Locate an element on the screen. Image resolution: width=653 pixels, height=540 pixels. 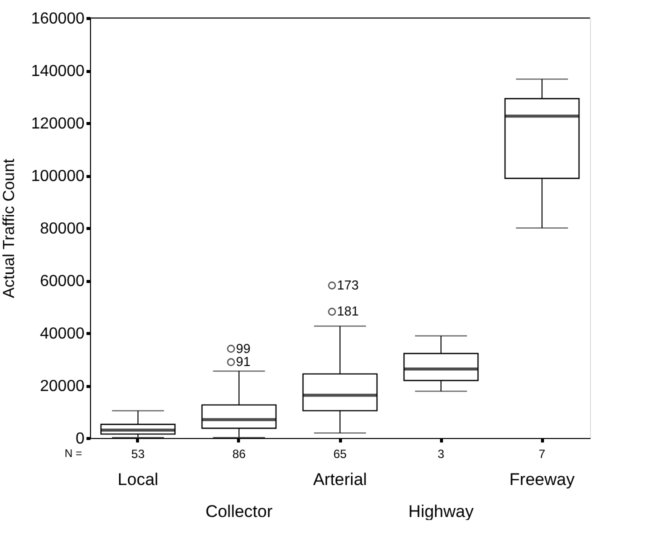
x-tick-label: Arterial is located at coordinates (340, 479).